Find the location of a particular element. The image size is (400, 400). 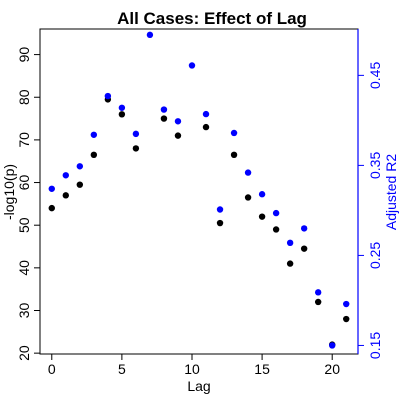

chart-title: All Cases: Effect of Lag is located at coordinates (212, 18).